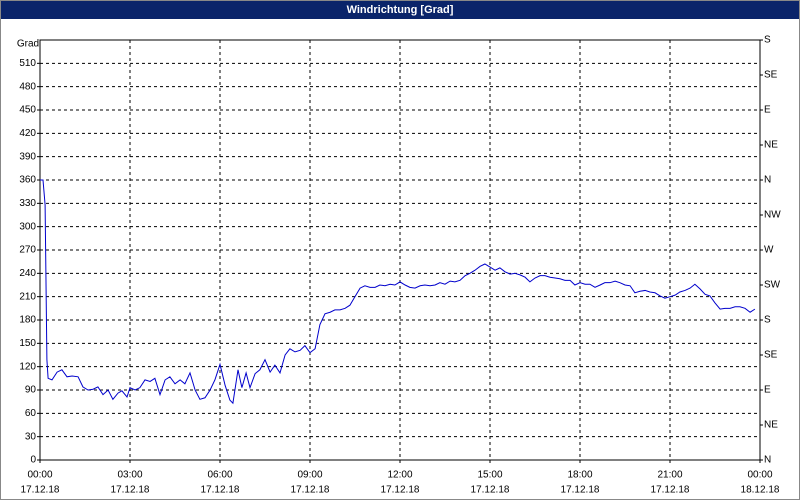 The width and height of the screenshot is (800, 500). I want to click on x-tick-date: 18.12.18, so click(760, 490).